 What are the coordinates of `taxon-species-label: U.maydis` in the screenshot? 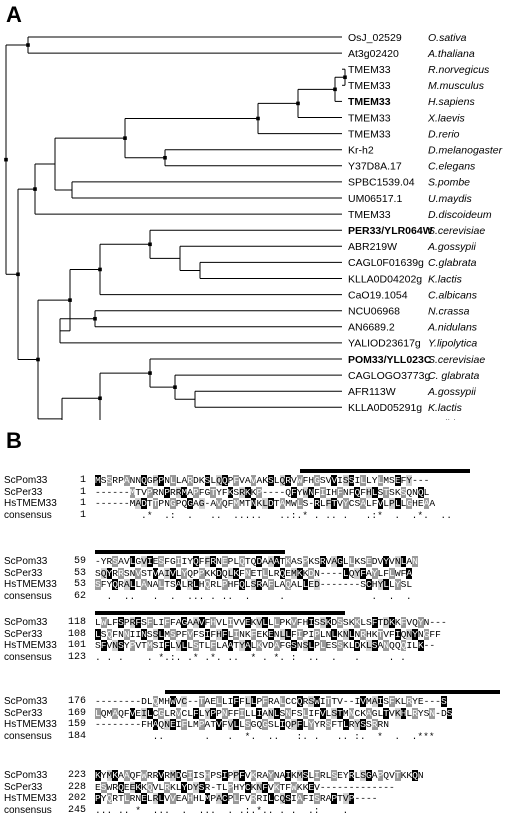 It's located at (450, 199).